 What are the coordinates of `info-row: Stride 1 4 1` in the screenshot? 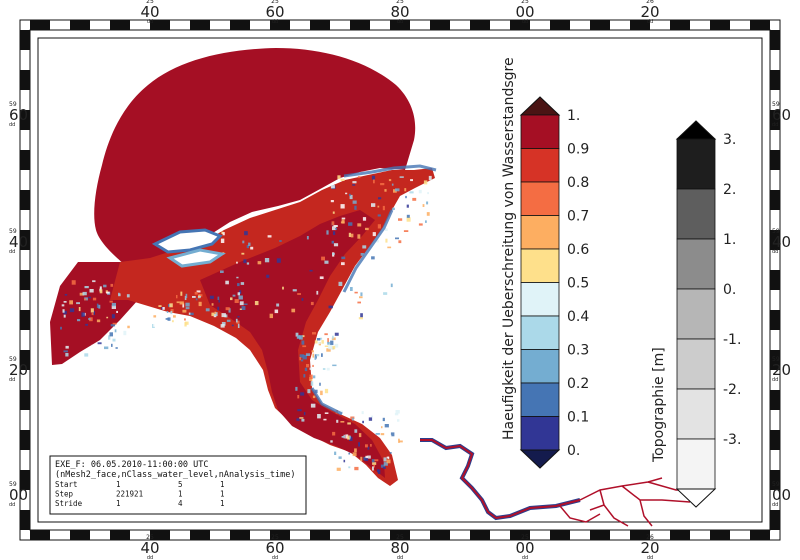 It's located at (140, 503).